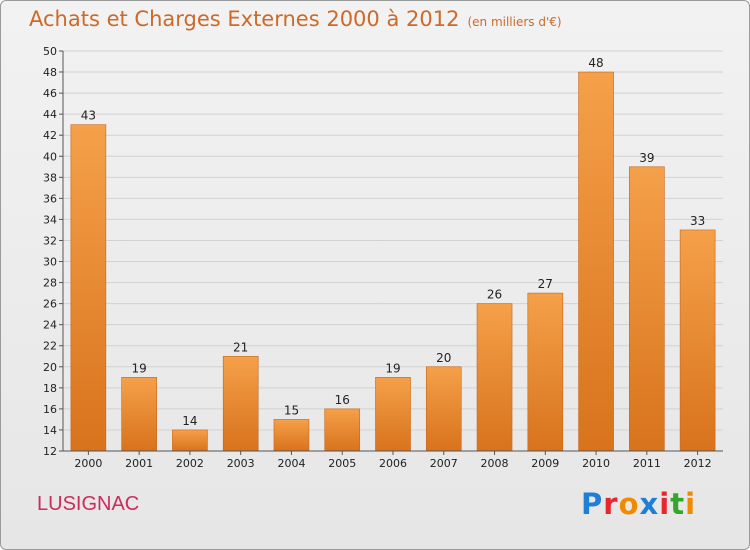 The image size is (750, 550). Describe the element at coordinates (139, 368) in the screenshot. I see `value-label-2001: 19` at that location.